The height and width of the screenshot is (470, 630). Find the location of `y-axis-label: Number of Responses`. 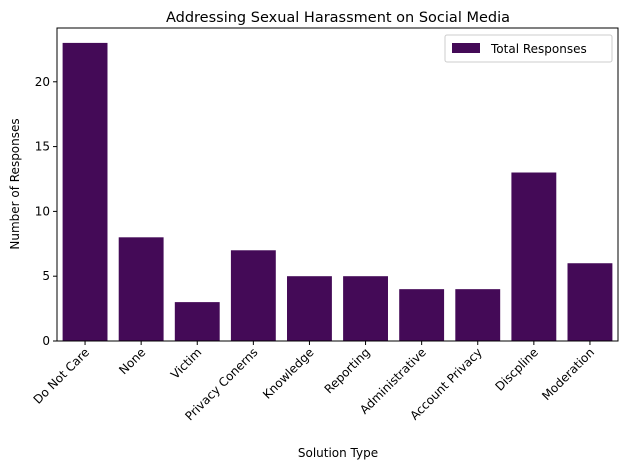

y-axis-label: Number of Responses is located at coordinates (15, 183).